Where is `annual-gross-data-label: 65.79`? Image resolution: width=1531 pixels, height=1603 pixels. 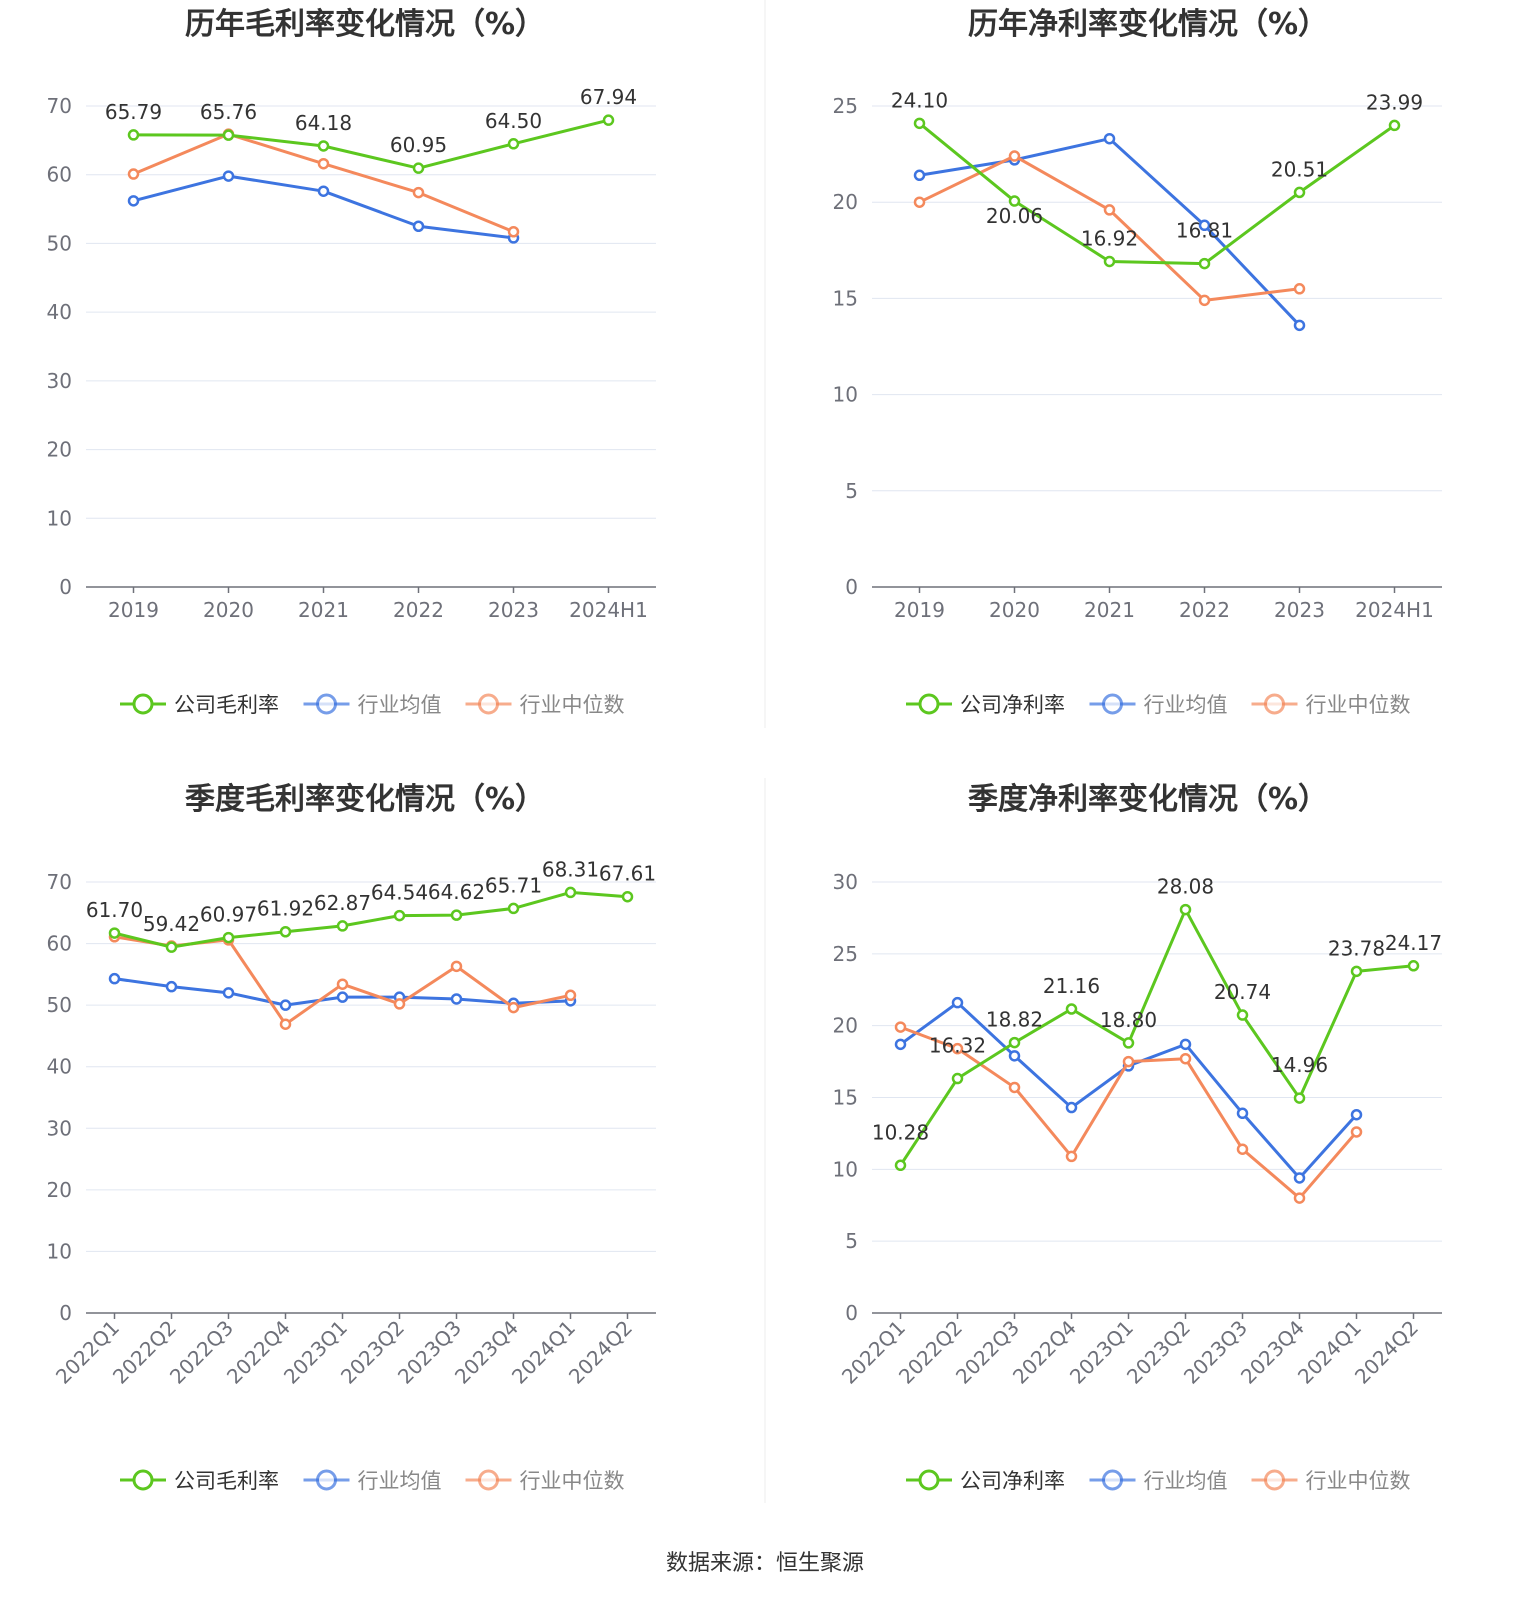
annual-gross-data-label: 65.79 is located at coordinates (133, 112).